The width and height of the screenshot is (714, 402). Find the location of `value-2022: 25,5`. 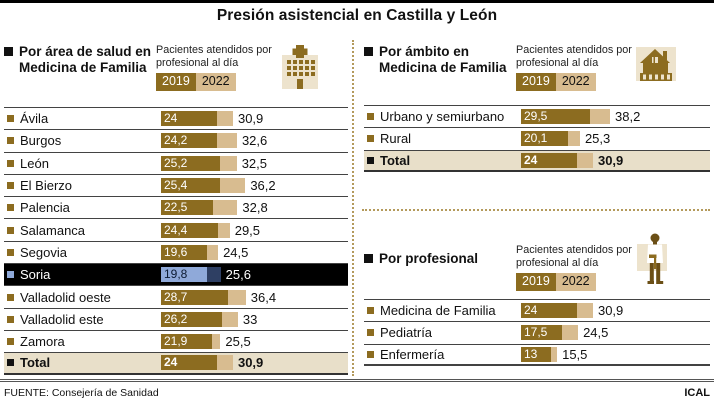

value-2022: 25,5 is located at coordinates (238, 342).